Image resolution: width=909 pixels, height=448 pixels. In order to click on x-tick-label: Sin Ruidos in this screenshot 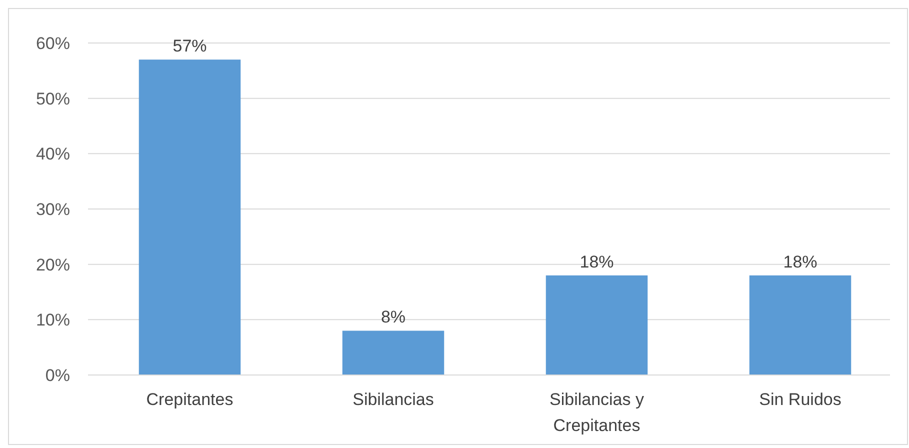, I will do `click(800, 399)`.